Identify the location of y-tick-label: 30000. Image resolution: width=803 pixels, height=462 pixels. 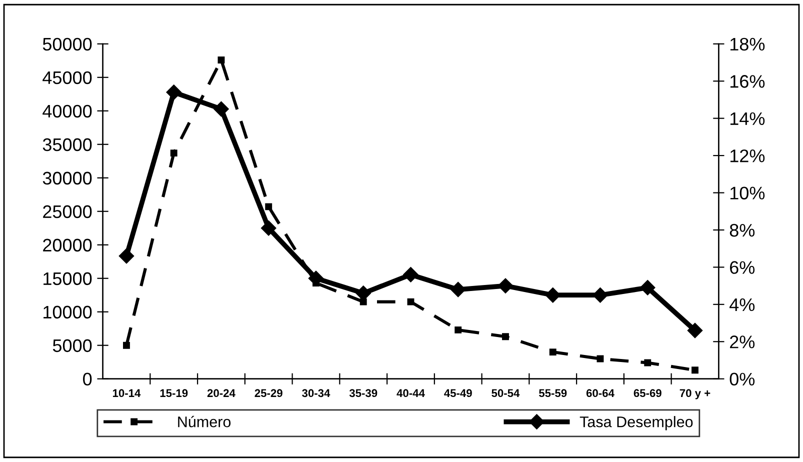
(67, 178).